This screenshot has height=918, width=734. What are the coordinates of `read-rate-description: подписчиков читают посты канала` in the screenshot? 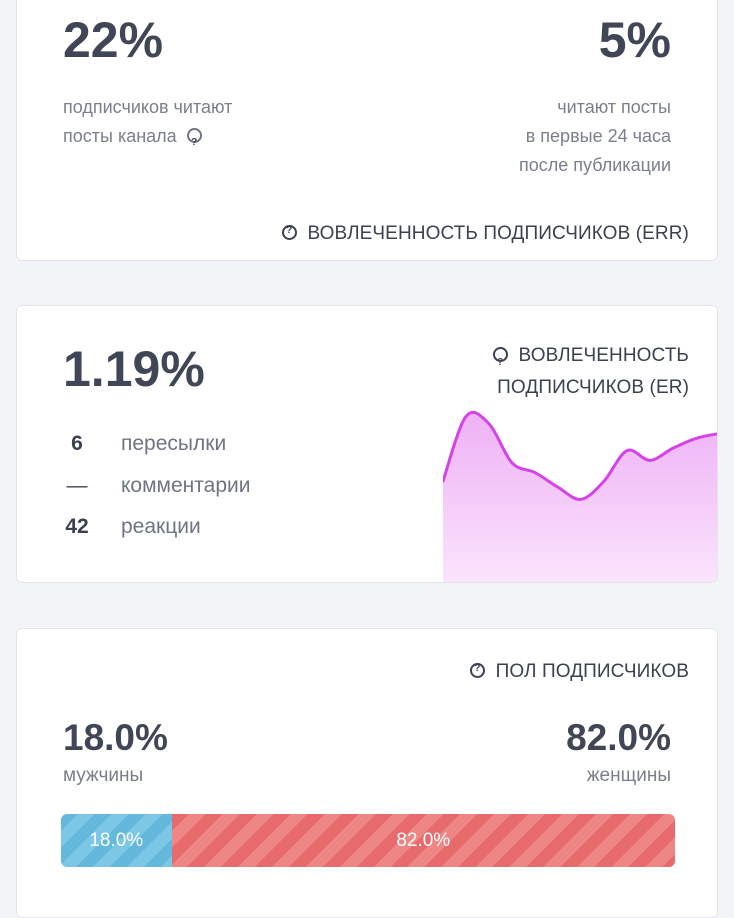 It's located at (148, 125).